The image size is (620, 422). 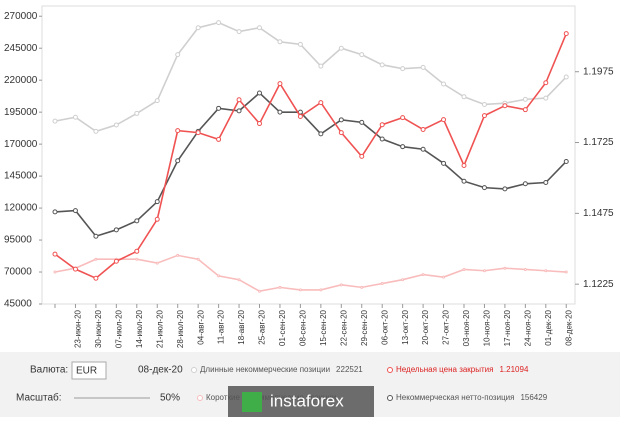 What do you see at coordinates (282, 327) in the screenshot?
I see `x-tick-label: 01-сен-20` at bounding box center [282, 327].